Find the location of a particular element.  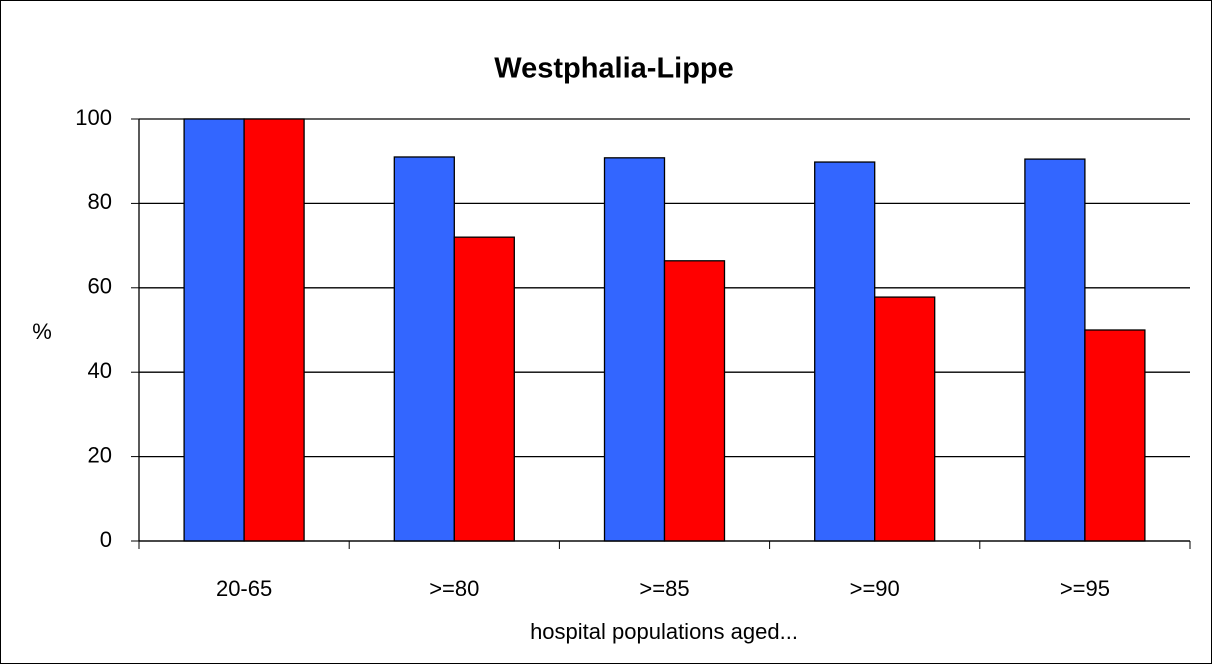

x-tick-label: >=85 is located at coordinates (664, 588).